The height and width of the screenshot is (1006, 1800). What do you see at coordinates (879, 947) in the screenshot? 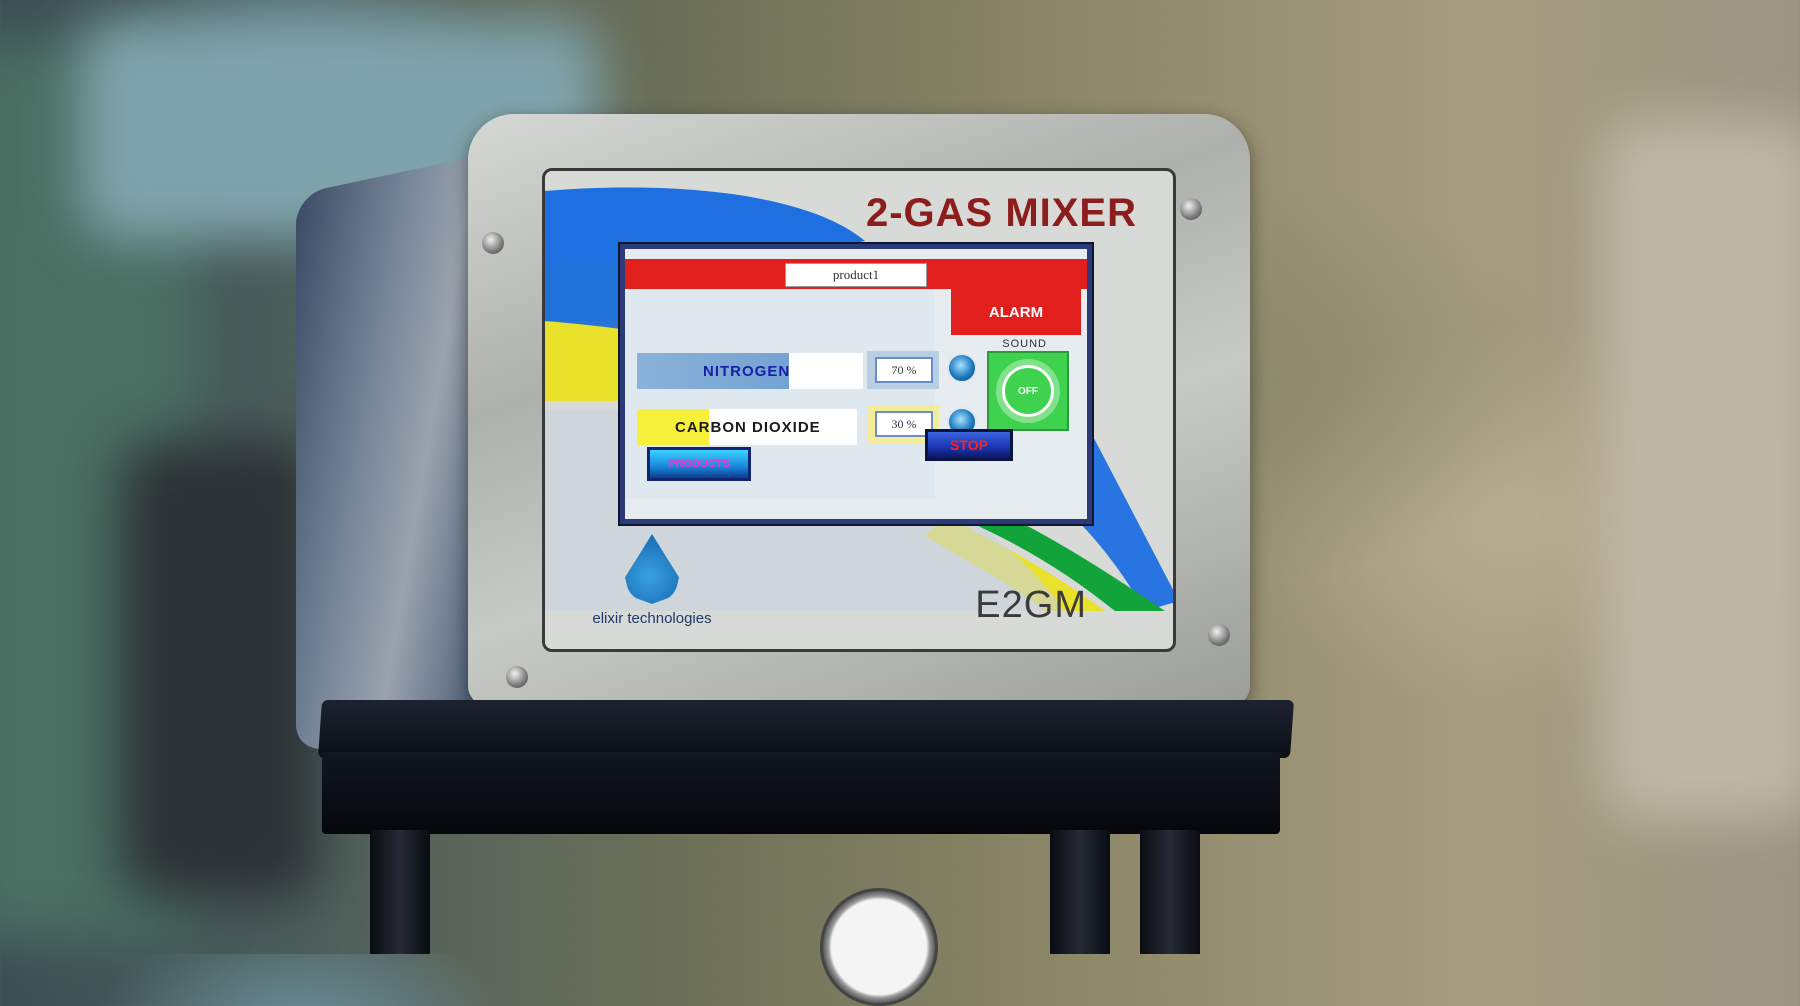
I see `pressure-gauge-icon` at bounding box center [879, 947].